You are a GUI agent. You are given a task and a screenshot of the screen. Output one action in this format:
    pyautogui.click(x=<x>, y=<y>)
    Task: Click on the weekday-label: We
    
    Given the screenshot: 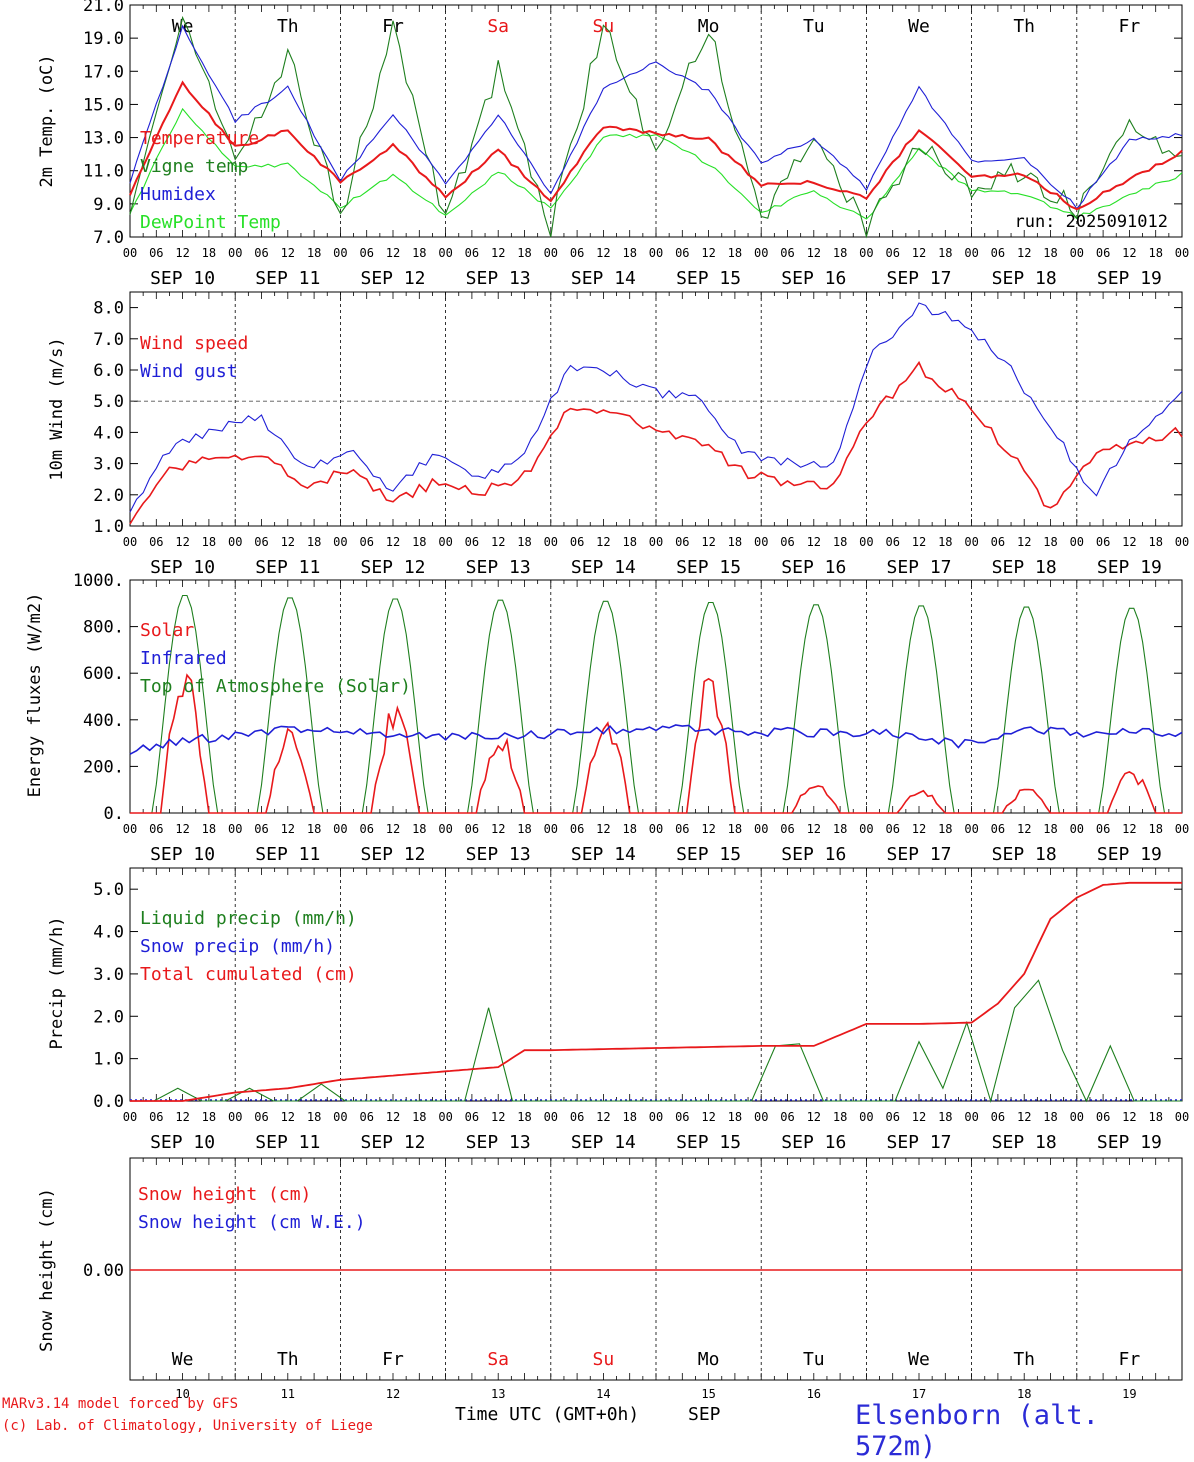 What is the action you would take?
    pyautogui.click(x=919, y=1359)
    